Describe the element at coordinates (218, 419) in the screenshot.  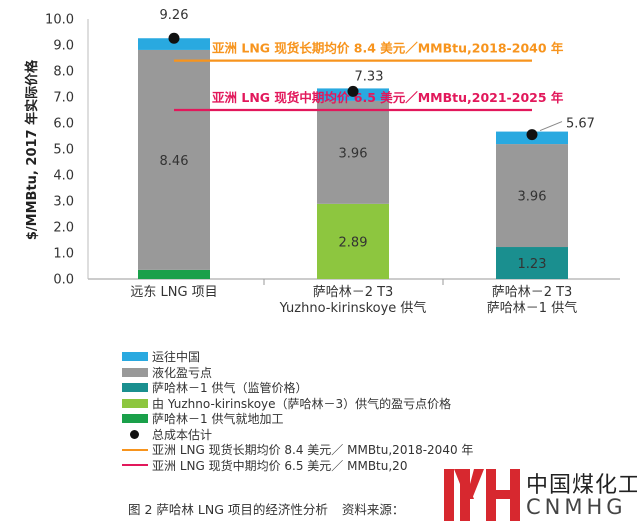
I see `legend-label: 萨哈林－1 供气就地加工` at that location.